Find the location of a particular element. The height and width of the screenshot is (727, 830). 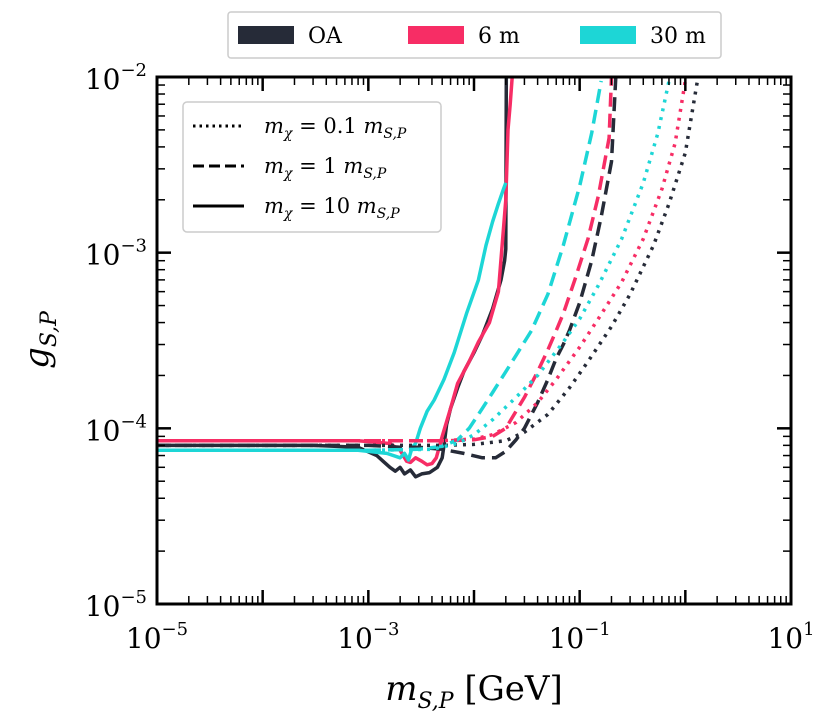

style-legend-frame is located at coordinates (312, 167).